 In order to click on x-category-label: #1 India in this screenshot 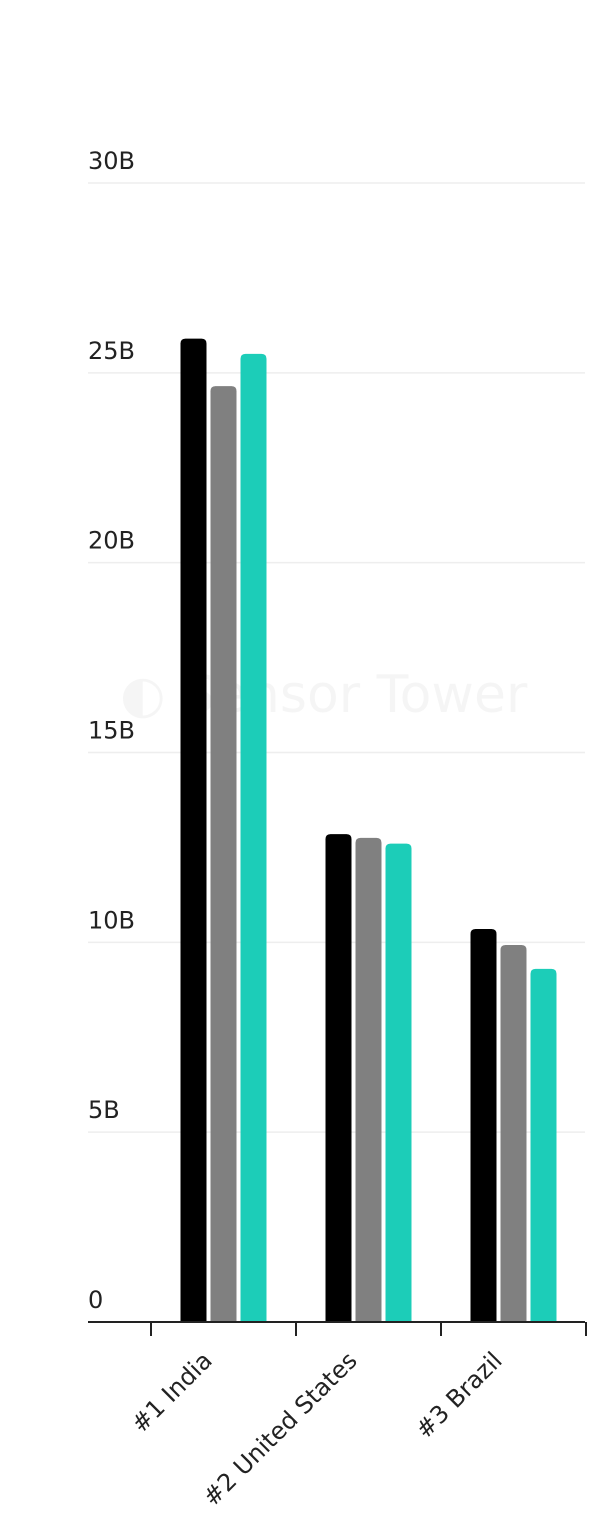, I will do `click(172, 1392)`.